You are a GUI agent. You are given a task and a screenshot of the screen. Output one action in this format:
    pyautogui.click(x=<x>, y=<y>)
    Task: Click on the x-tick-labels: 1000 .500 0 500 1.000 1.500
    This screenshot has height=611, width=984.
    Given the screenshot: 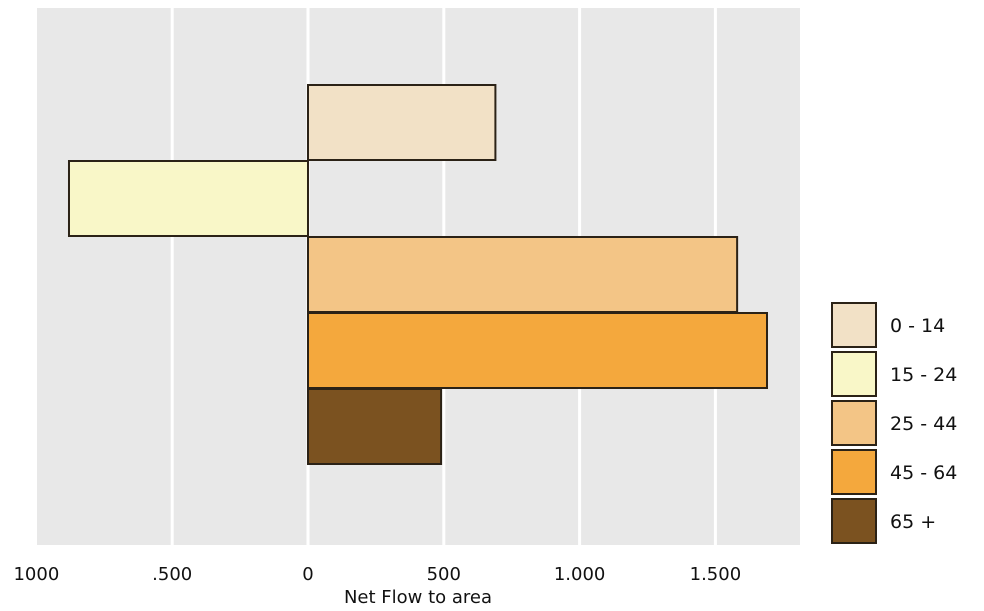 What is the action you would take?
    pyautogui.click(x=377, y=574)
    